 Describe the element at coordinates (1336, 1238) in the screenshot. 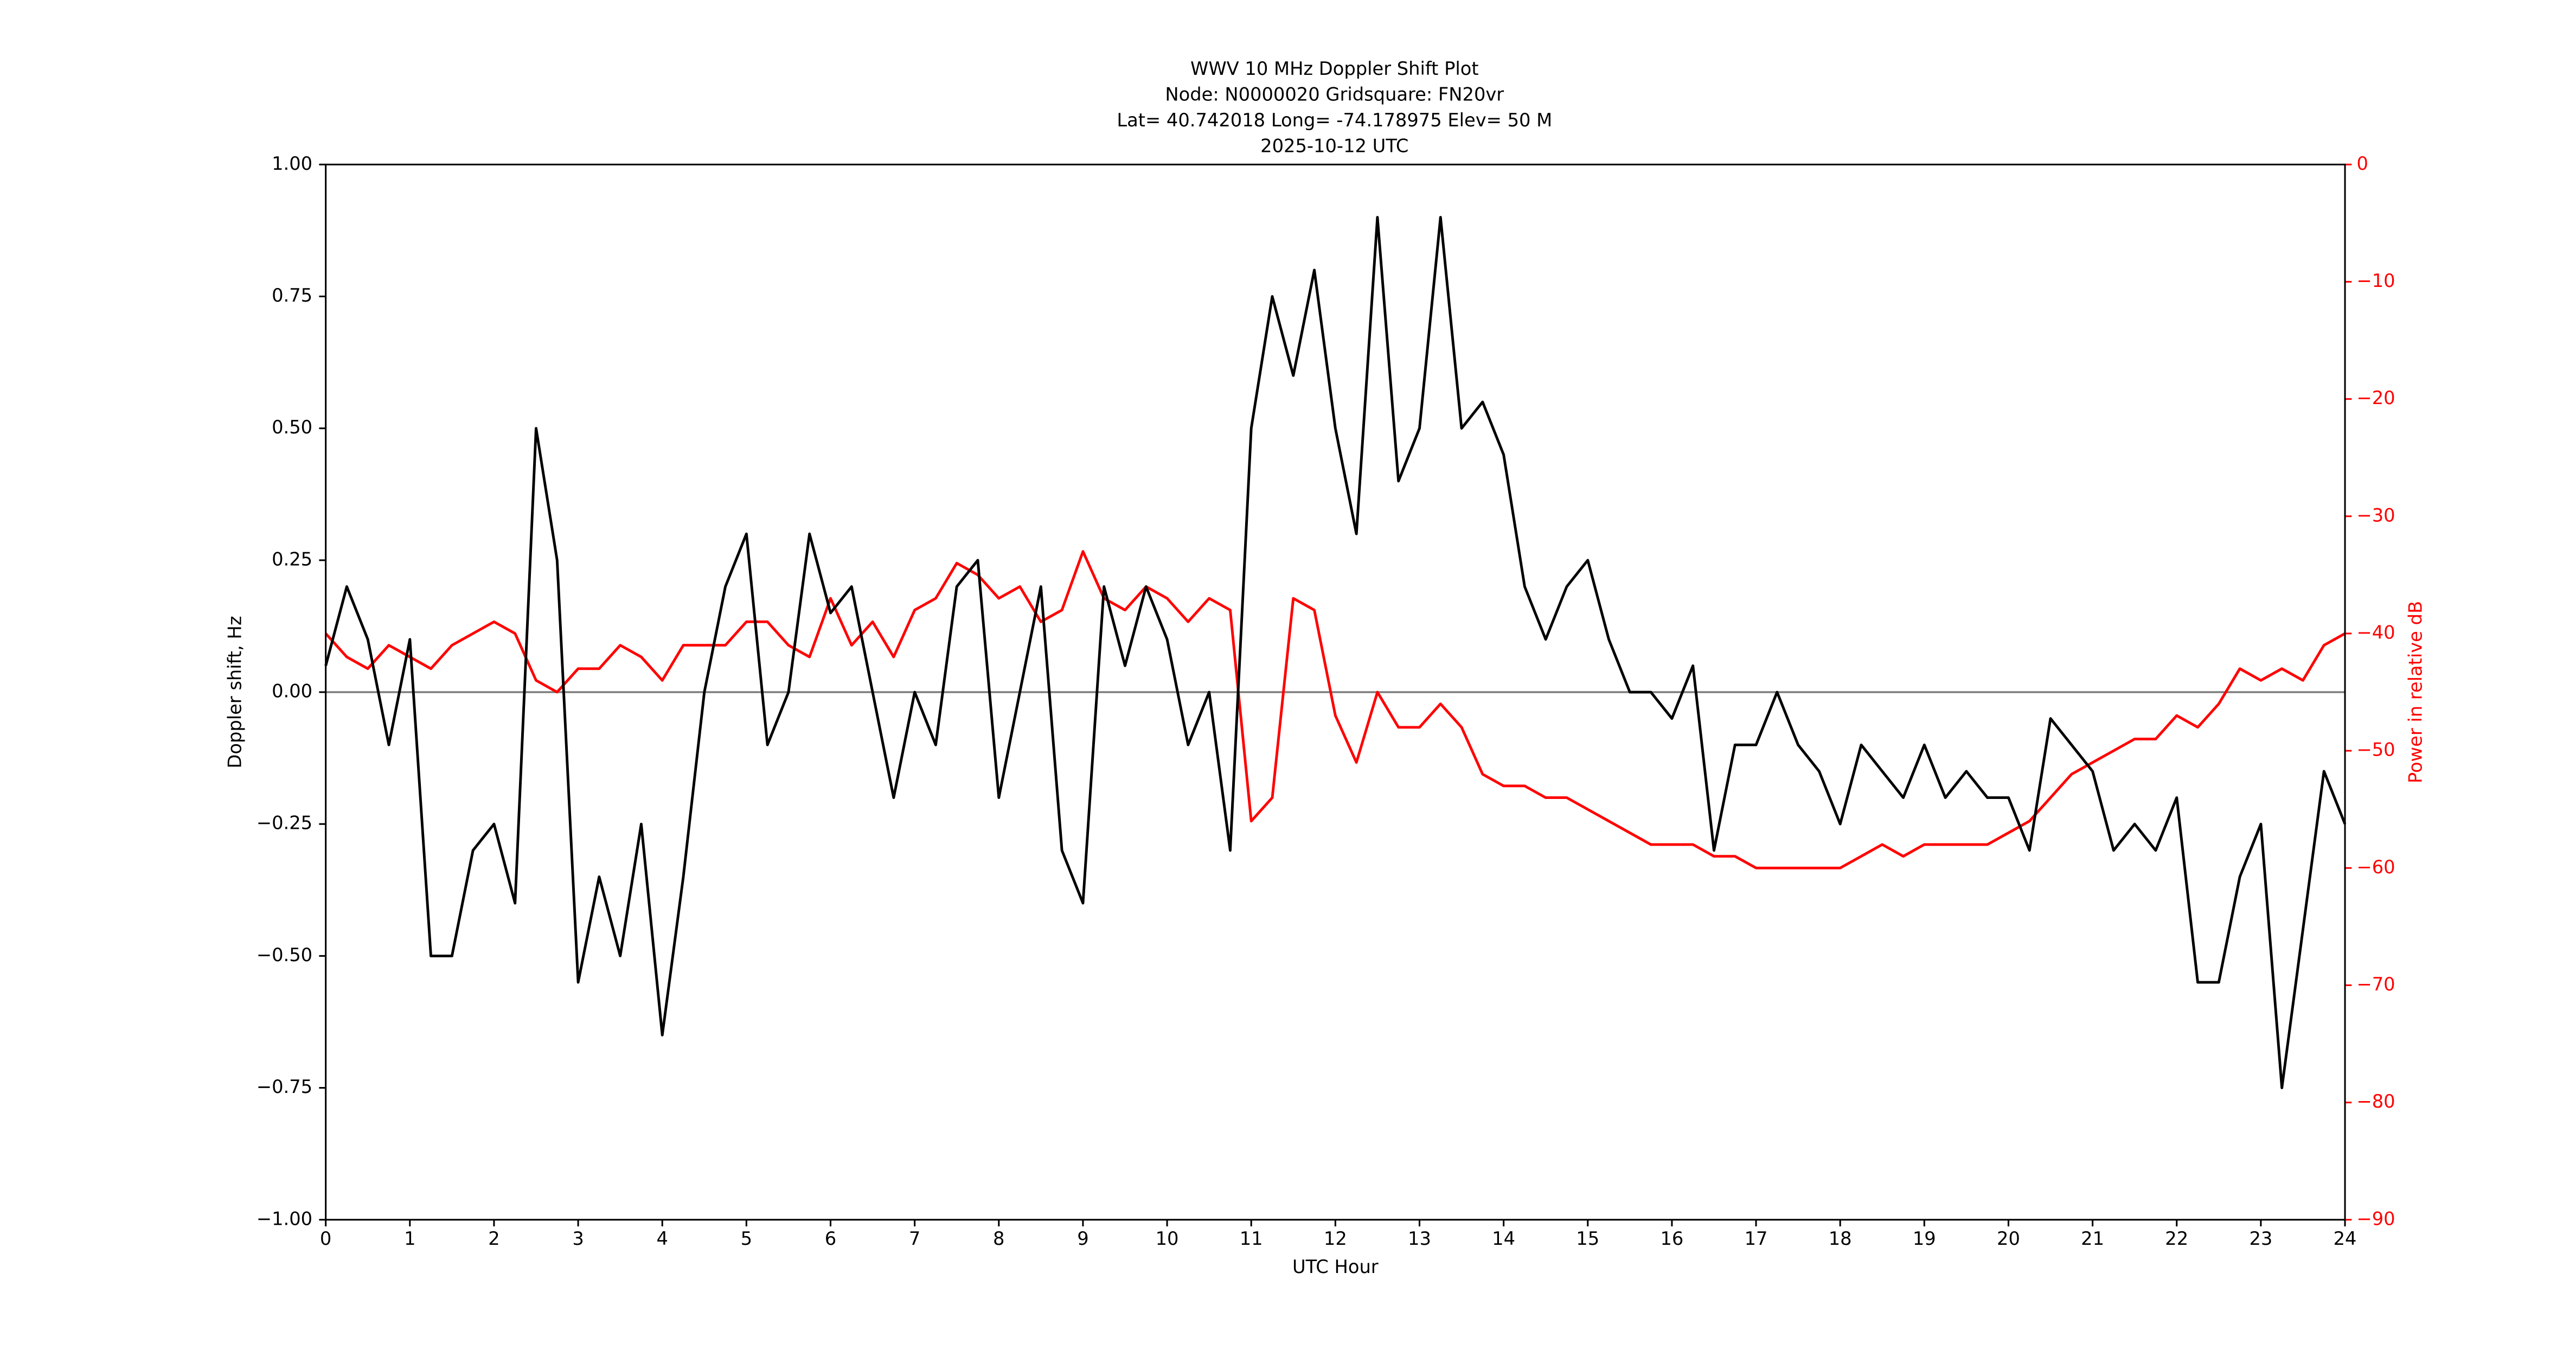

I see `x-tick-label: 12` at that location.